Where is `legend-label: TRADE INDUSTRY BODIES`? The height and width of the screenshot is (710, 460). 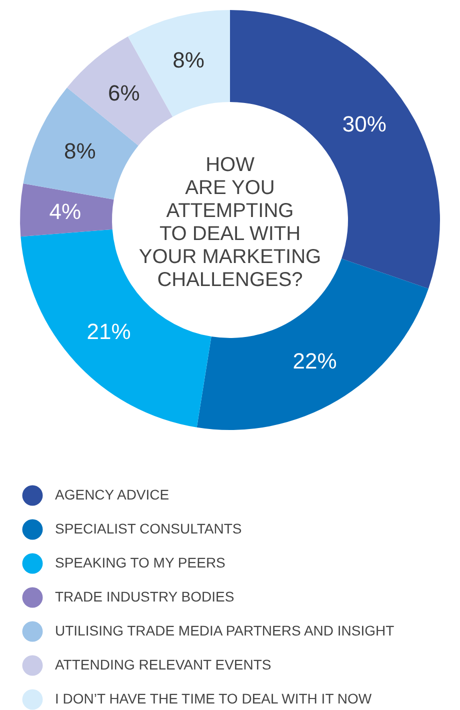 legend-label: TRADE INDUSTRY BODIES is located at coordinates (144, 596).